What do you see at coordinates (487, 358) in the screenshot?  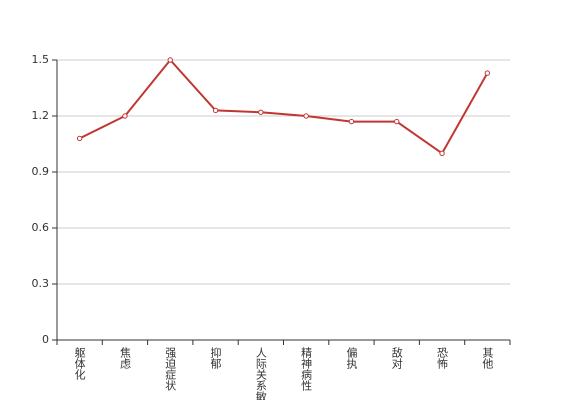 I see `x-tick-label: 其他` at bounding box center [487, 358].